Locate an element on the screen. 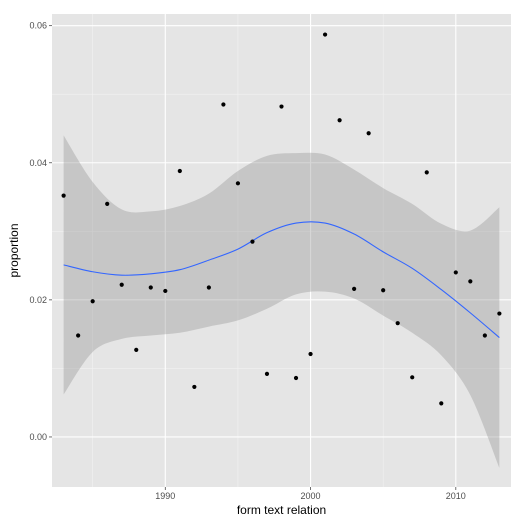 This screenshot has height=525, width=525. x-axis-title: form text relation is located at coordinates (281, 510).